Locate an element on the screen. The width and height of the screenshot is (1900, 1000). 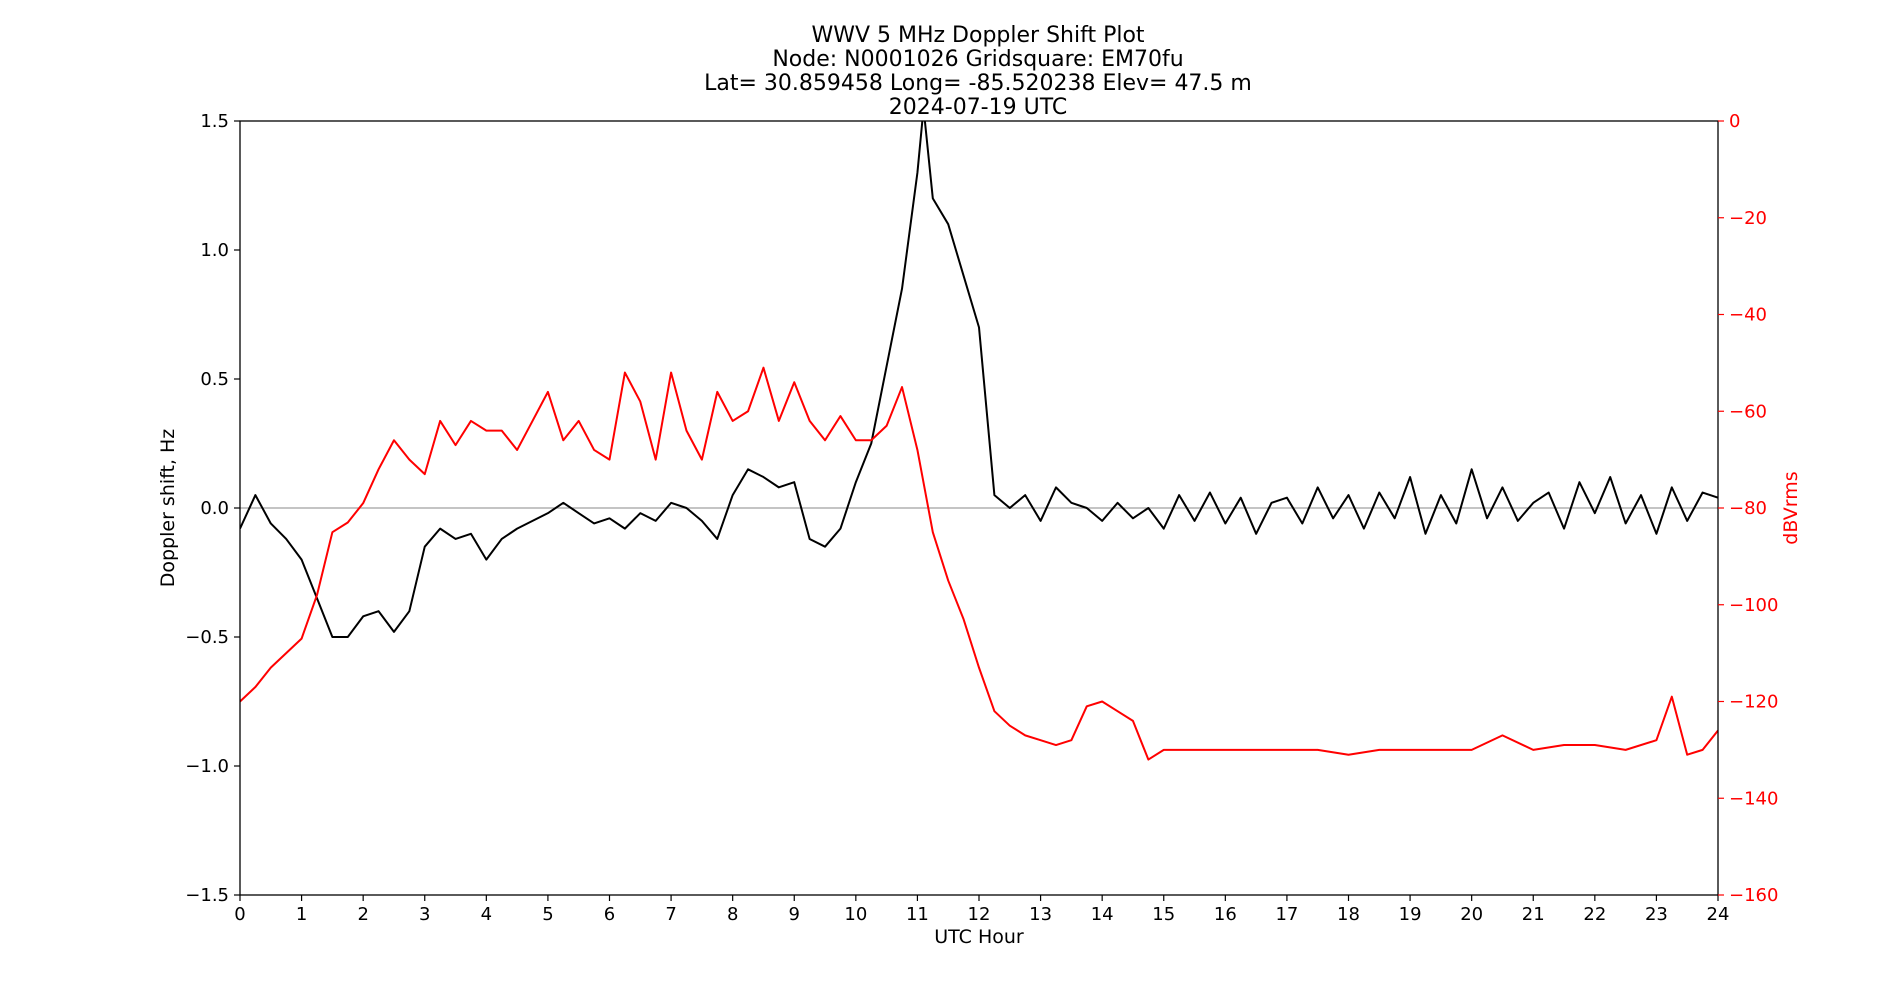
title-line-2: Node: N0001026 Gridsquare: EM70fu is located at coordinates (977, 59).